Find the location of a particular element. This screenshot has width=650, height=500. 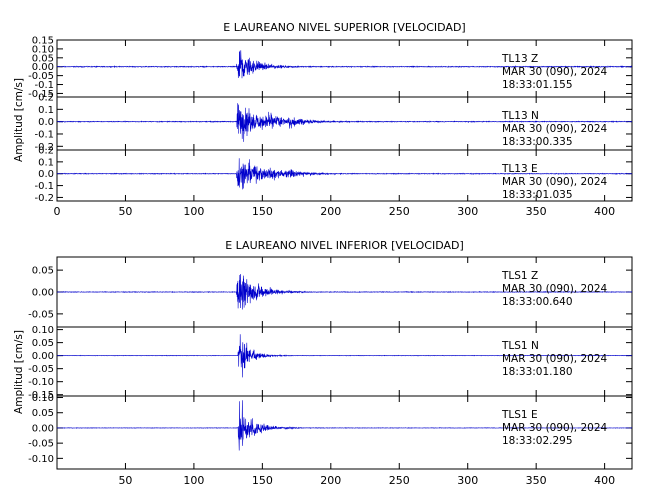

record-time-label: 18:33:01.180 is located at coordinates (537, 372).